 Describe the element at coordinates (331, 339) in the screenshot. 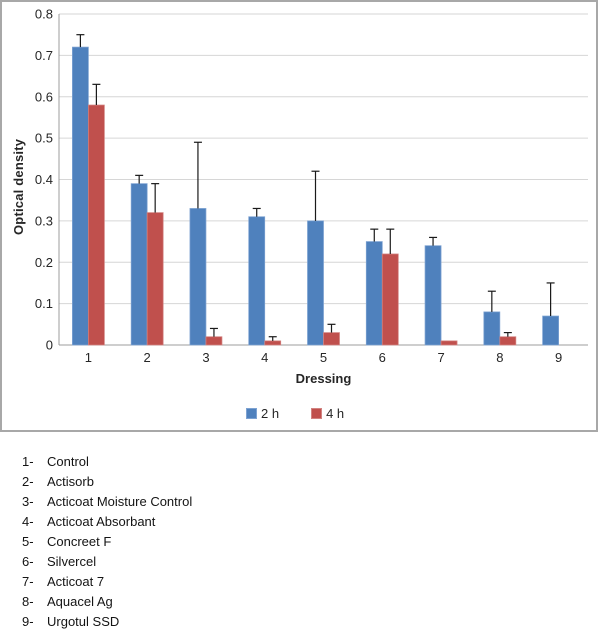

I see `bar-4h-cat5` at that location.